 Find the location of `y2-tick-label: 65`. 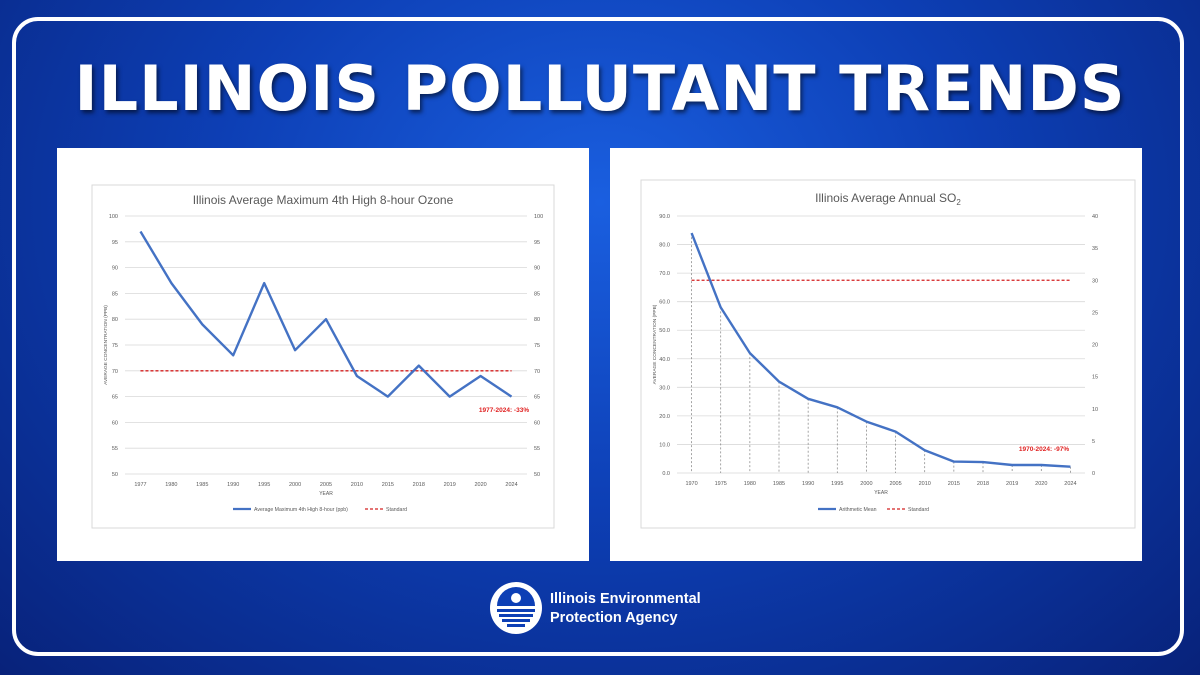

y2-tick-label: 65 is located at coordinates (537, 398).